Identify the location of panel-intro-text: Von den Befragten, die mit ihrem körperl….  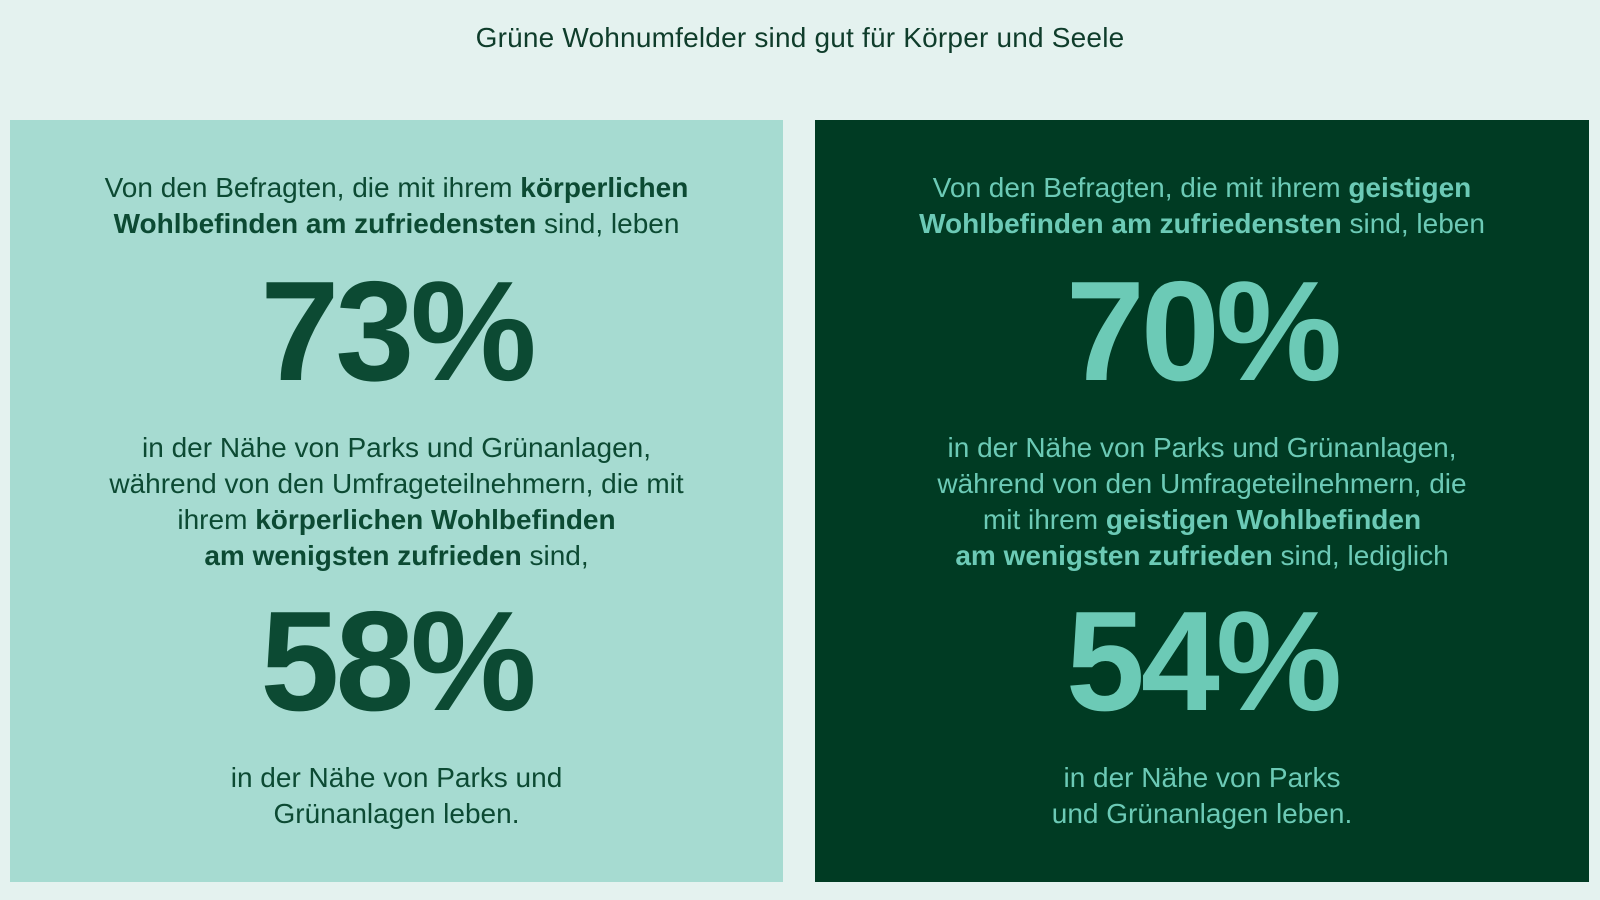
(396, 206).